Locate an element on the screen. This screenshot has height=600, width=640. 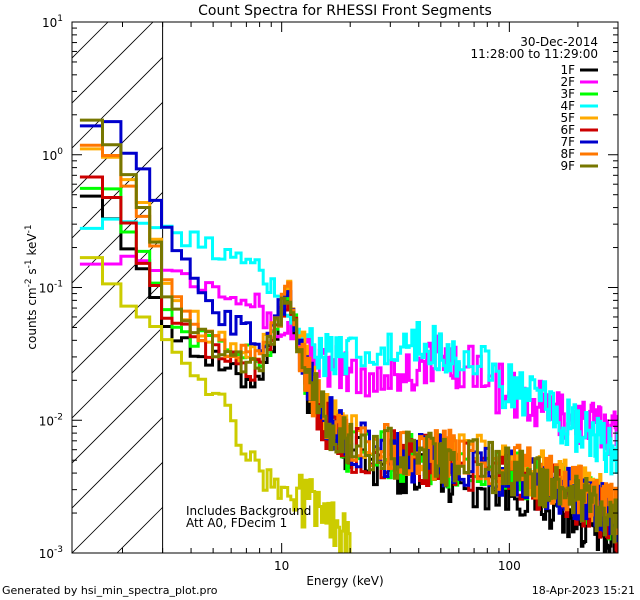
time-range: 11:28:00 to 11:29:00 is located at coordinates (534, 54).